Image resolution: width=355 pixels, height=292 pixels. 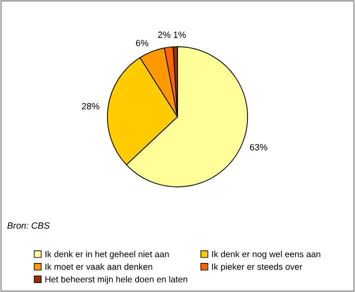 What do you see at coordinates (91, 106) in the screenshot?
I see `data-label: 28%` at bounding box center [91, 106].